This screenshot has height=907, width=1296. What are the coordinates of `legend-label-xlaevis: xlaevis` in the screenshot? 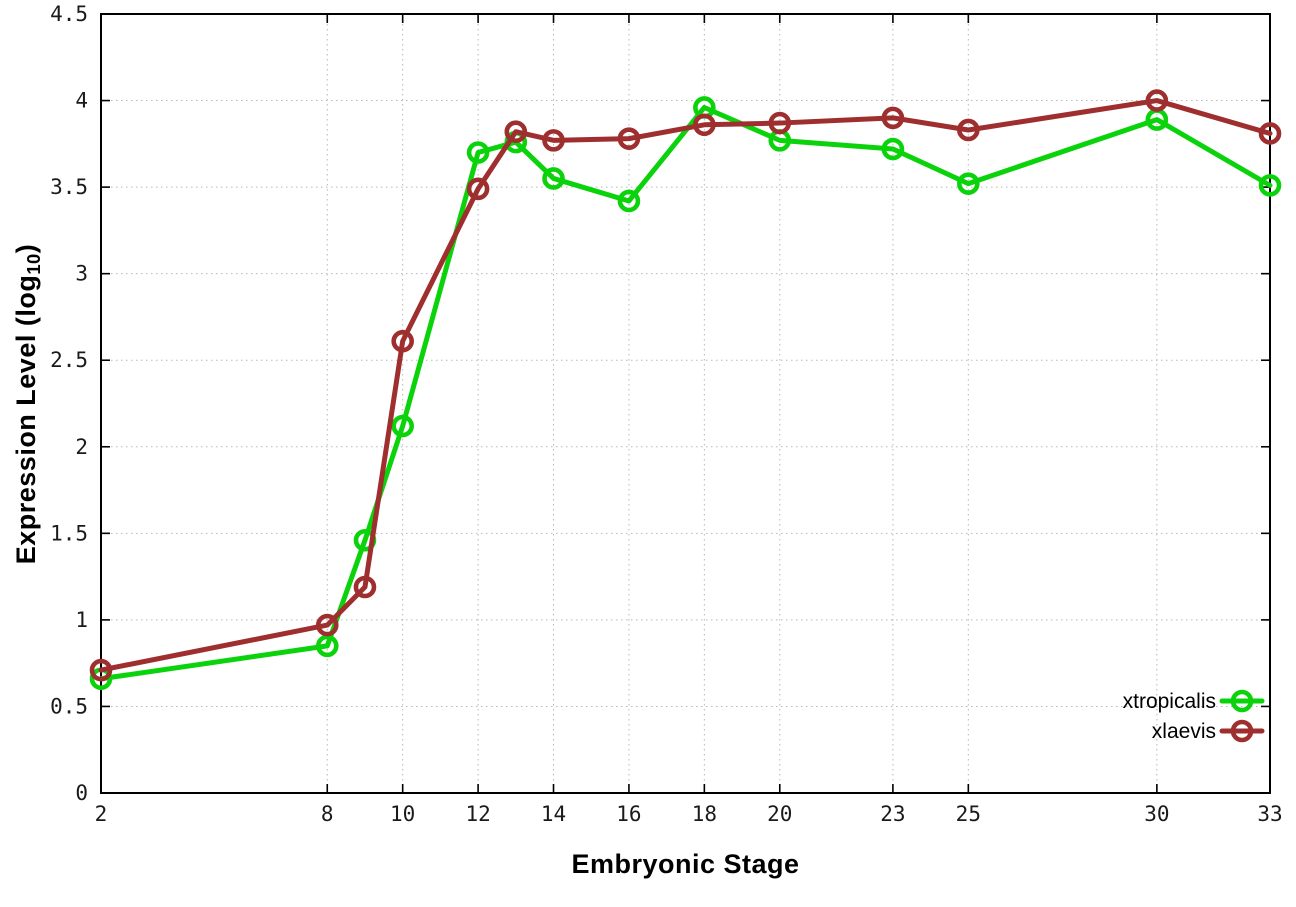 It's located at (1184, 731).